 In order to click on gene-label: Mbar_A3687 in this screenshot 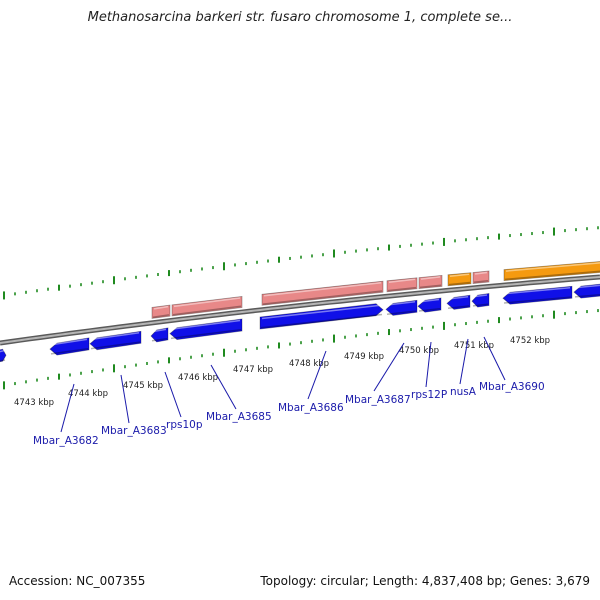, I will do `click(378, 400)`.